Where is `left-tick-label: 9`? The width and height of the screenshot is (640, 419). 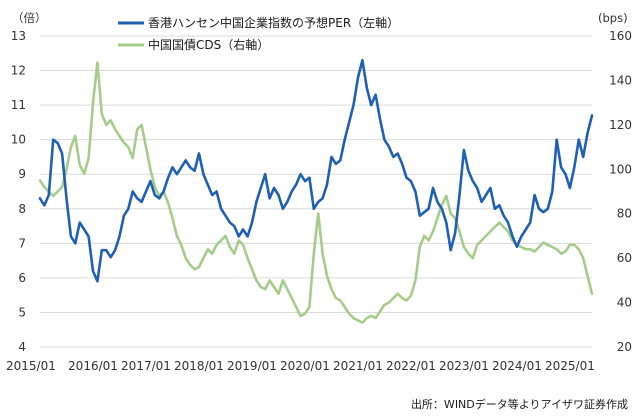 left-tick-label: 9 is located at coordinates (22, 174).